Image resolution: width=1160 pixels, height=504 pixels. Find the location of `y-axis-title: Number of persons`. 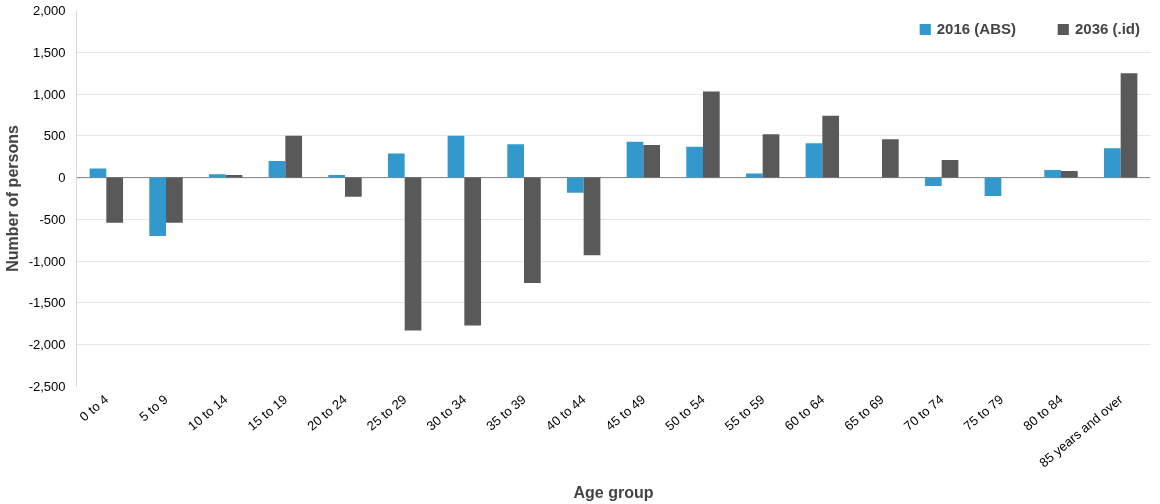

y-axis-title: Number of persons is located at coordinates (12, 198).